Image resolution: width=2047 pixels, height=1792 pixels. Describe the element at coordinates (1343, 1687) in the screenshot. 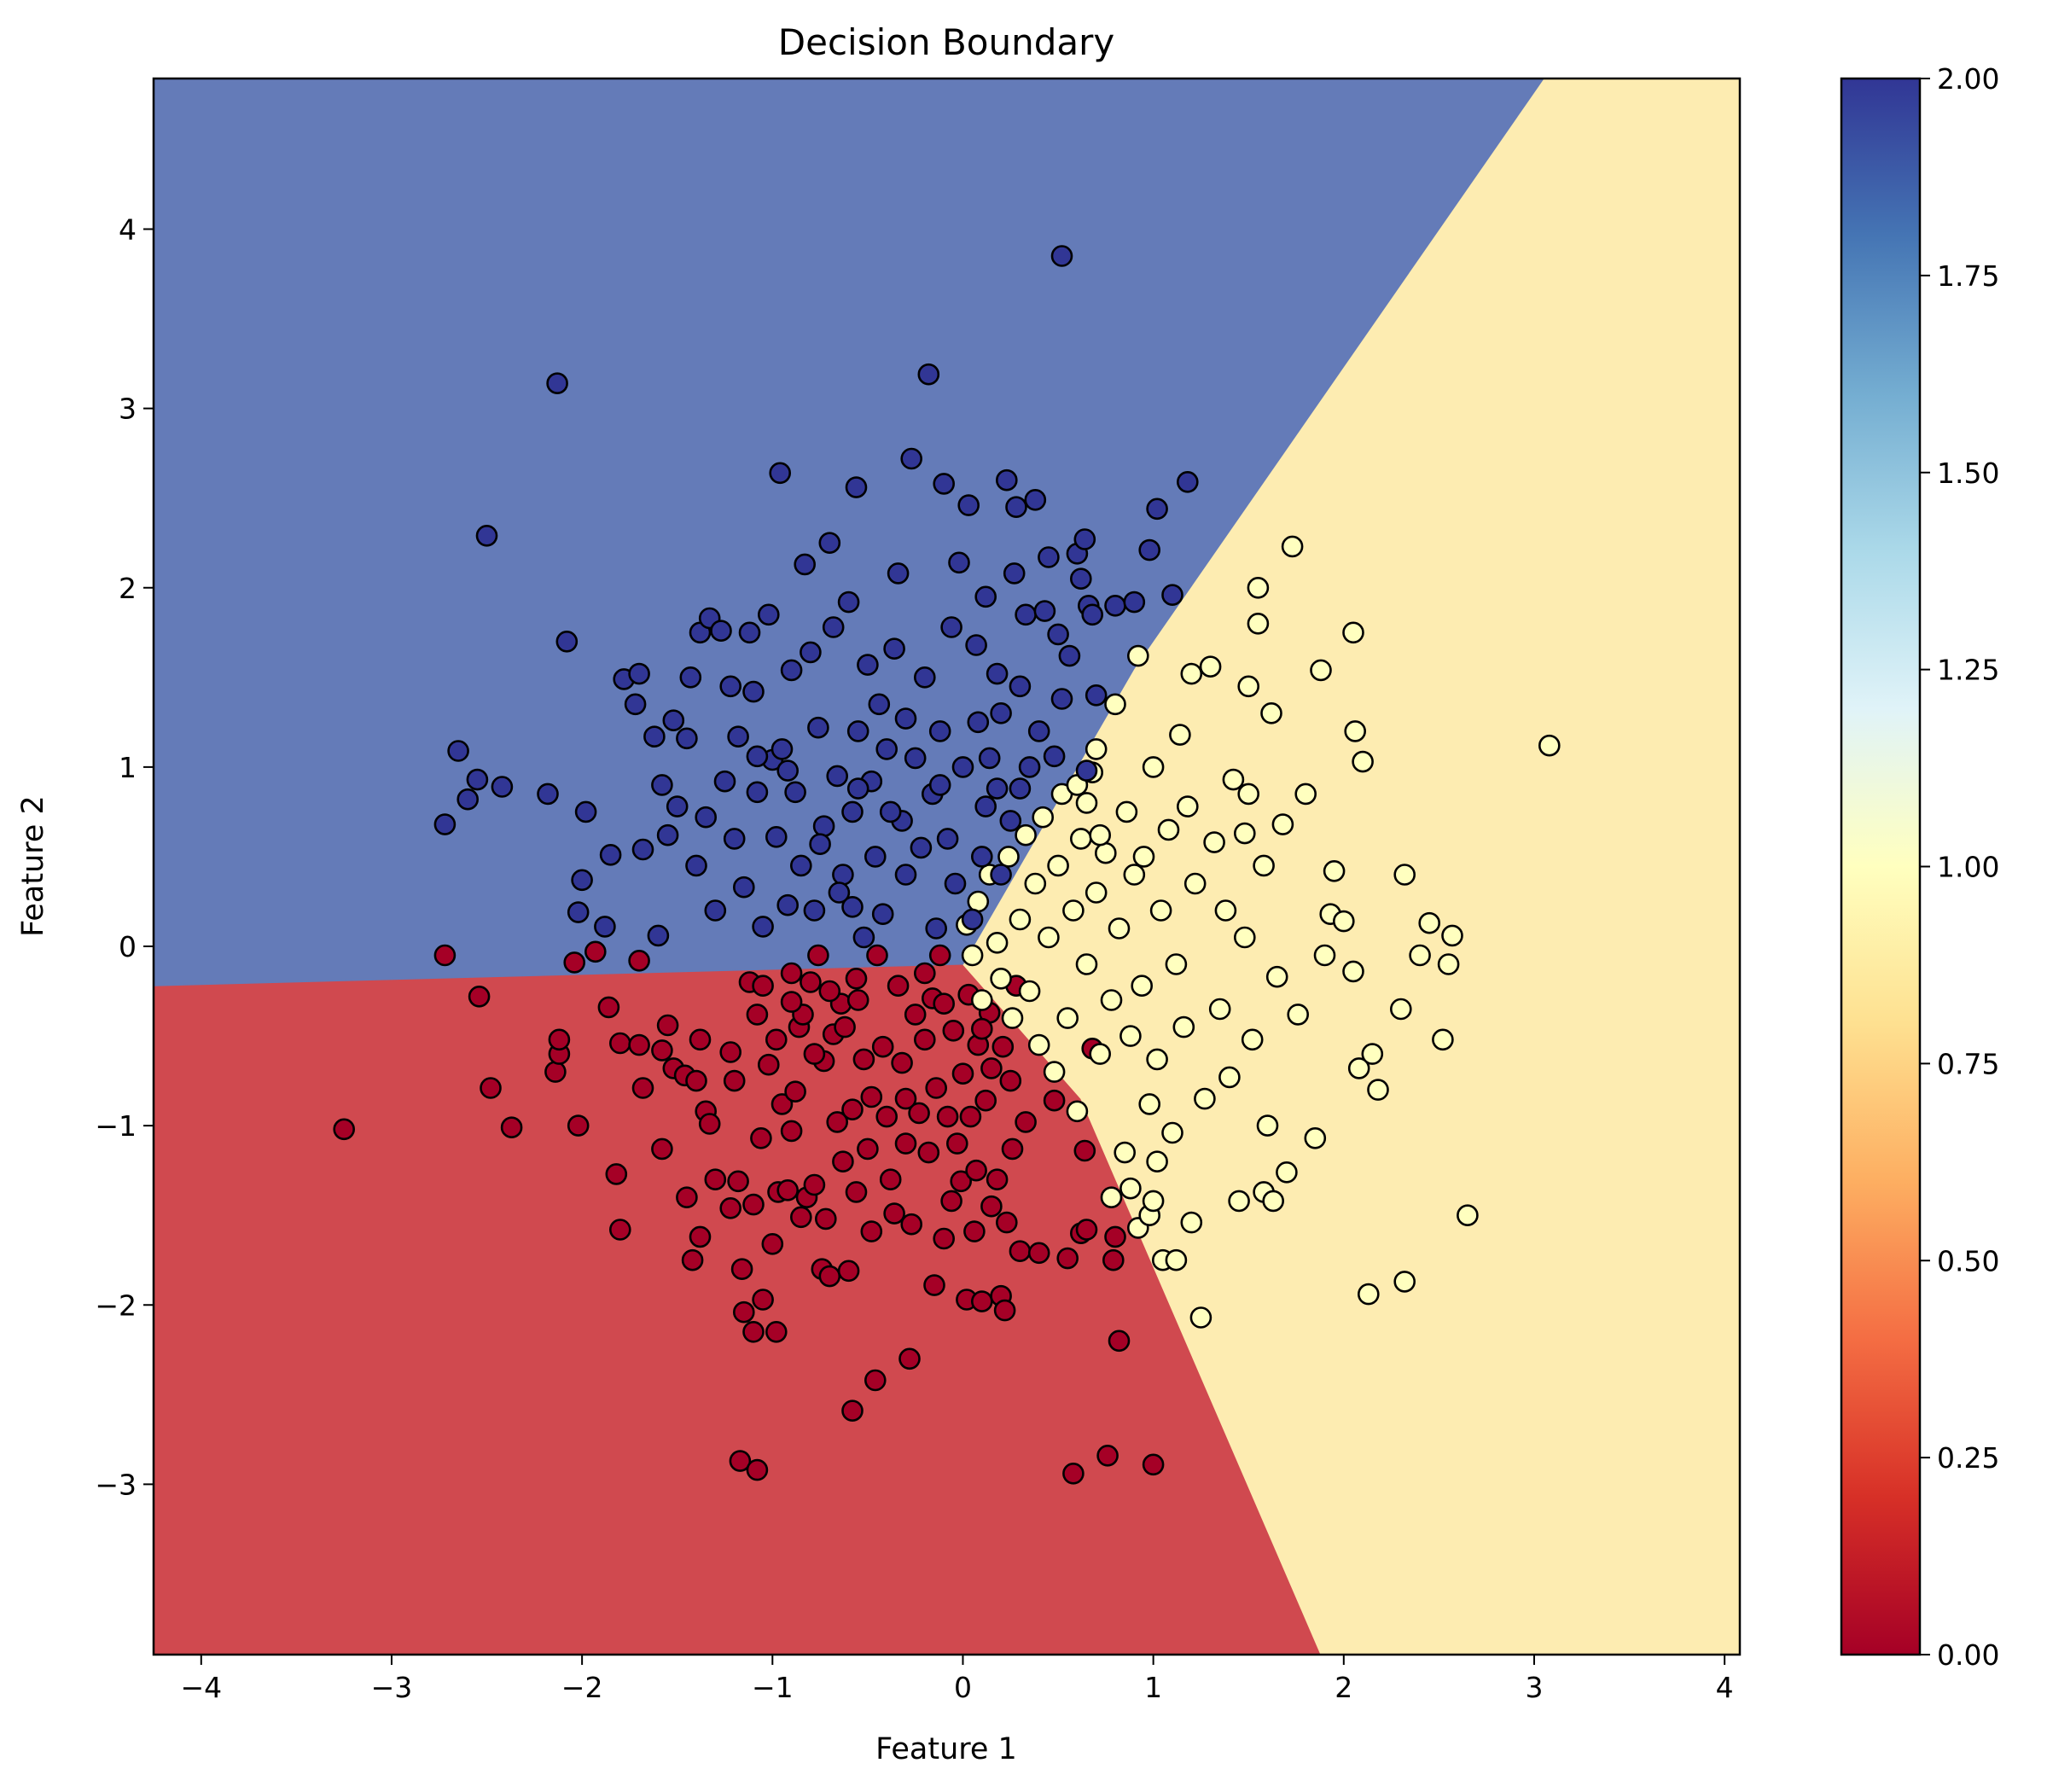

I see `x-tick-label: 2` at that location.